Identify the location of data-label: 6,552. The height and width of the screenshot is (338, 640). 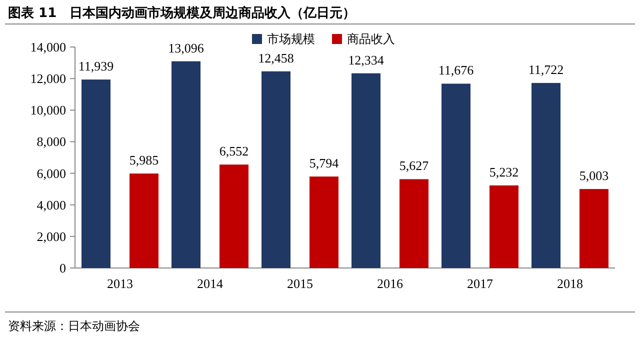
(234, 151).